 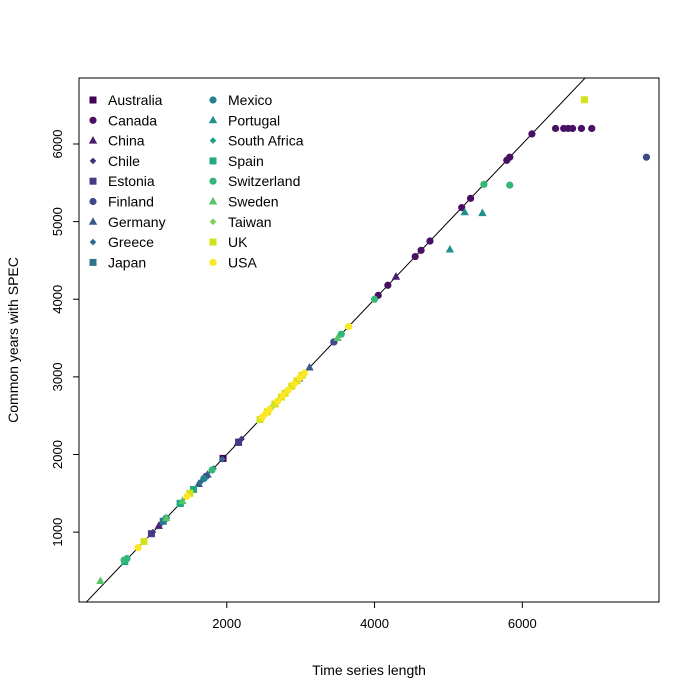 What do you see at coordinates (57, 299) in the screenshot?
I see `y-tick-label: 4000` at bounding box center [57, 299].